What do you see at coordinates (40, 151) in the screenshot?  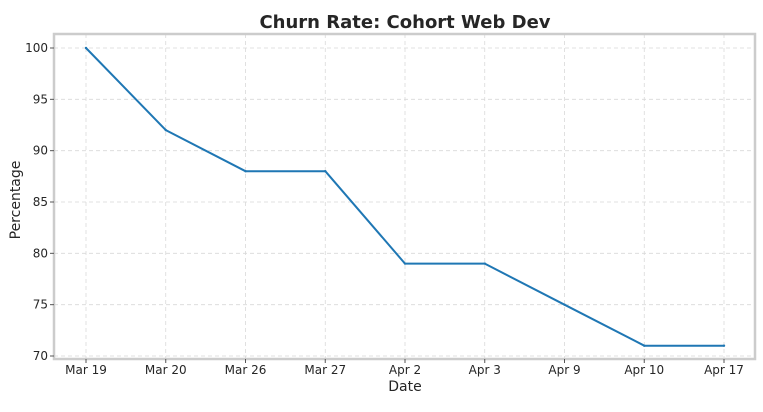 I see `y-tick-label: 90` at bounding box center [40, 151].